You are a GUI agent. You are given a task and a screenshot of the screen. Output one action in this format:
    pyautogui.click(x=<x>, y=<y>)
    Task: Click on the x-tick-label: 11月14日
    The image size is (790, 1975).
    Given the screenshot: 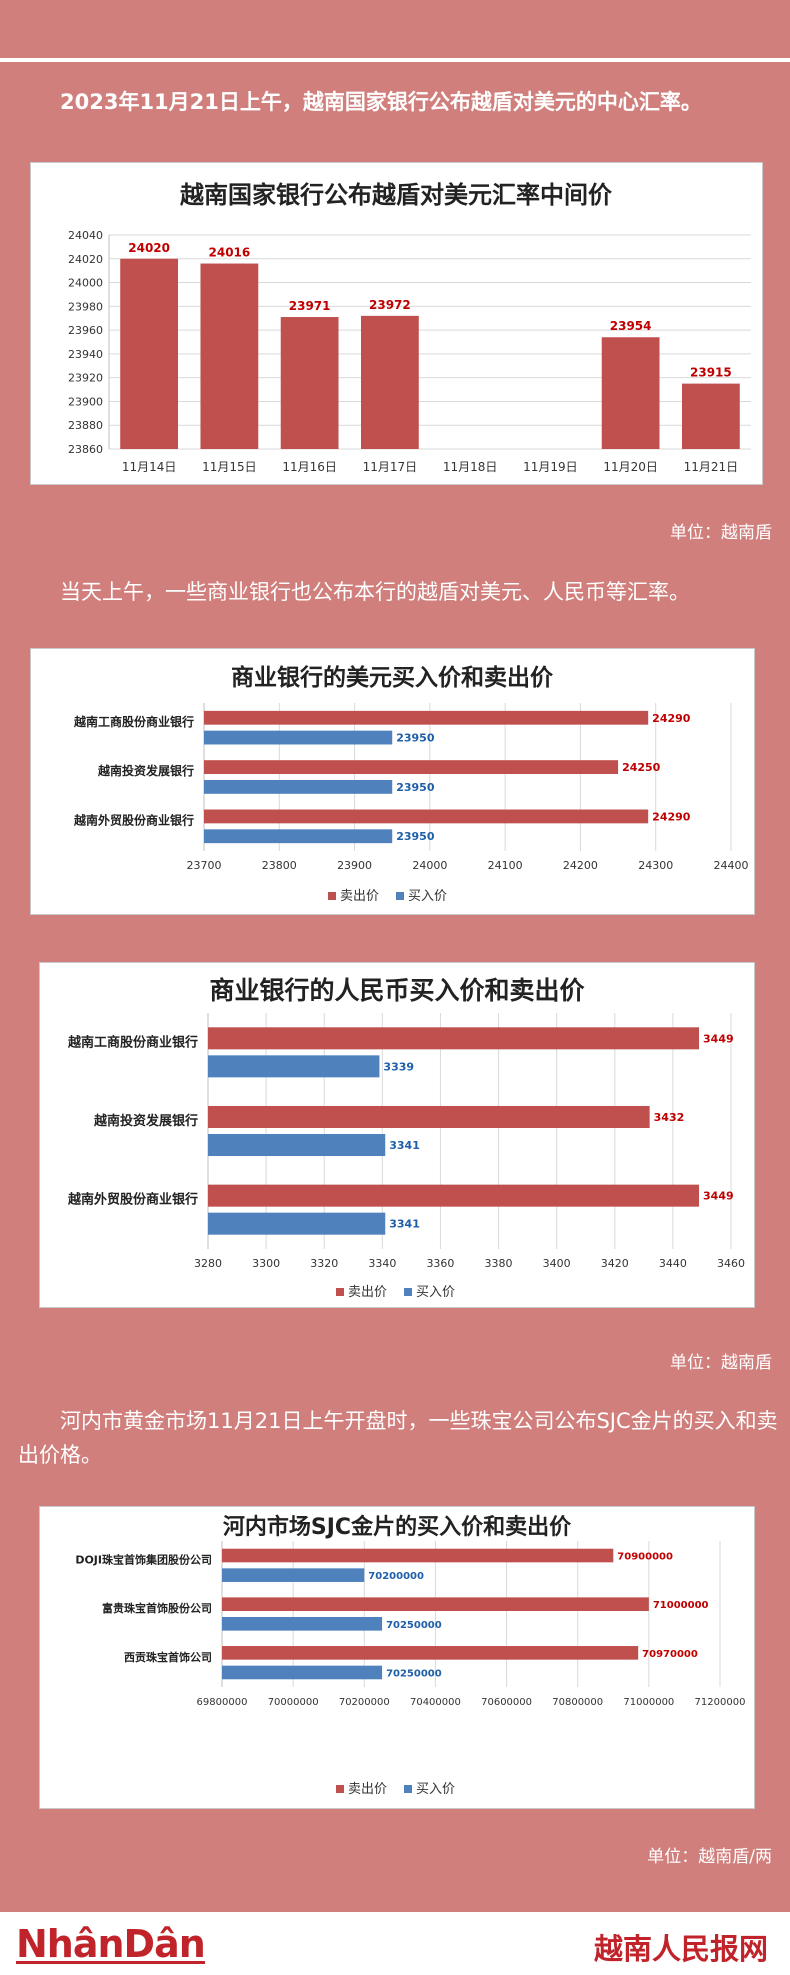 What is the action you would take?
    pyautogui.click(x=149, y=467)
    